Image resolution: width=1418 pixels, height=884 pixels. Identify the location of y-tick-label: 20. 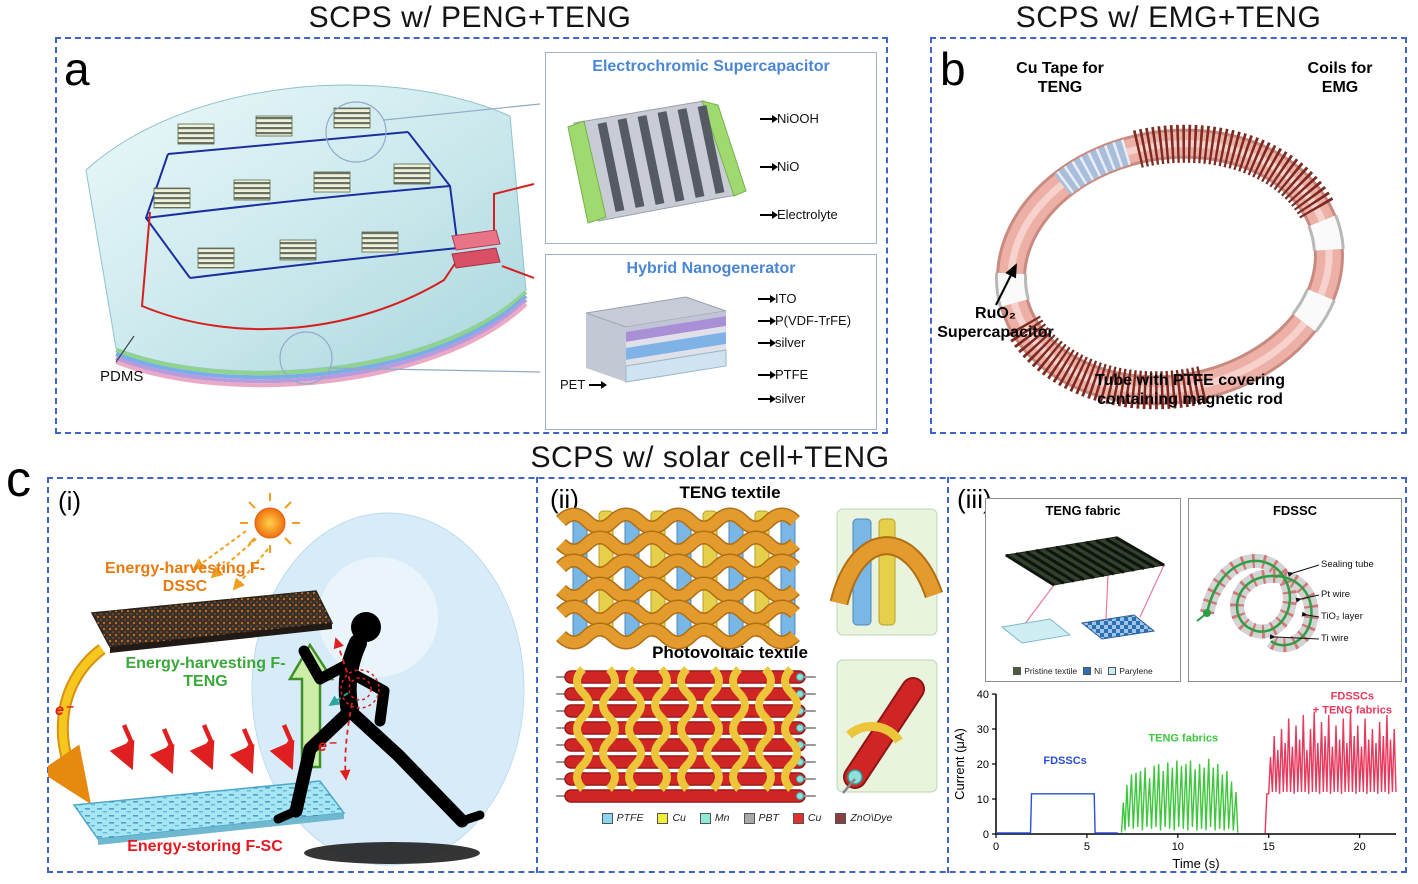
(983, 765).